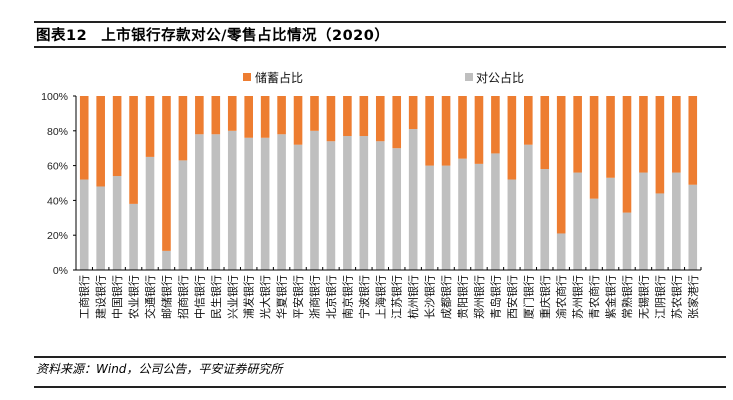  Describe the element at coordinates (397, 297) in the screenshot. I see `x-category-label: 江苏银行` at that location.